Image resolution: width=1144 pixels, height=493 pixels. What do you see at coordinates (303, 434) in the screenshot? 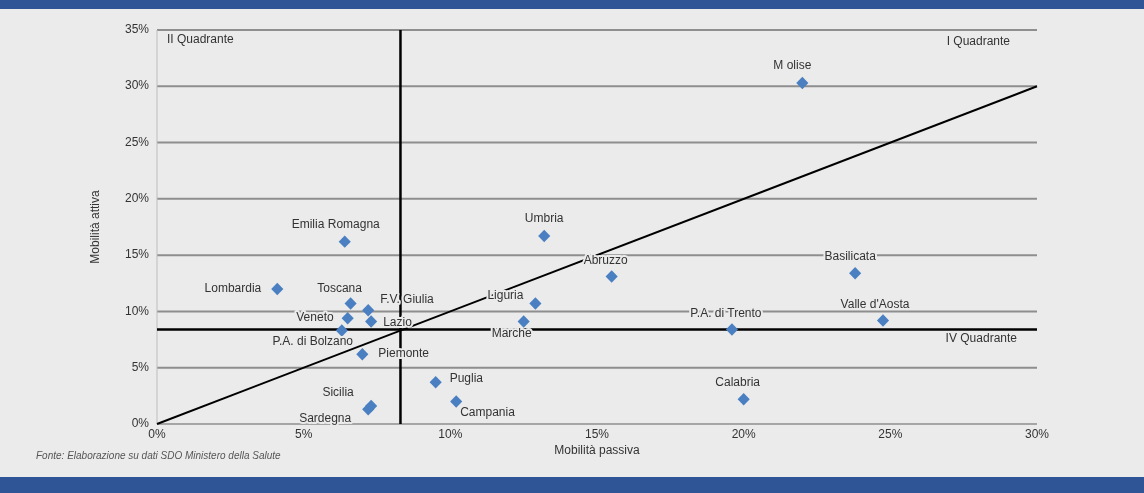
I see `x-tick-label: 5%` at bounding box center [303, 434].